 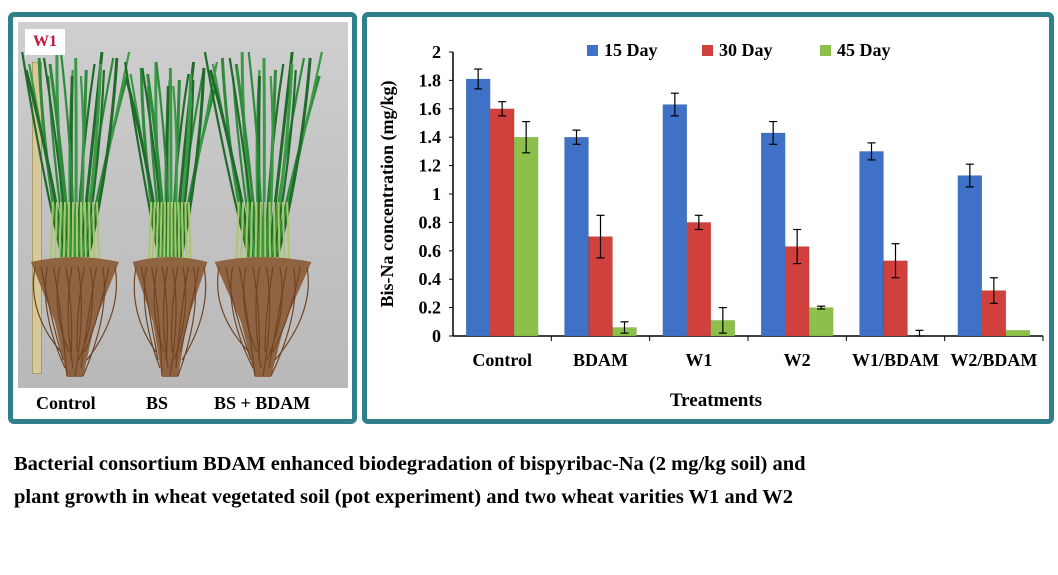 What do you see at coordinates (262, 402) in the screenshot?
I see `plant-label-bs-bdam: BS + BDAM` at bounding box center [262, 402].